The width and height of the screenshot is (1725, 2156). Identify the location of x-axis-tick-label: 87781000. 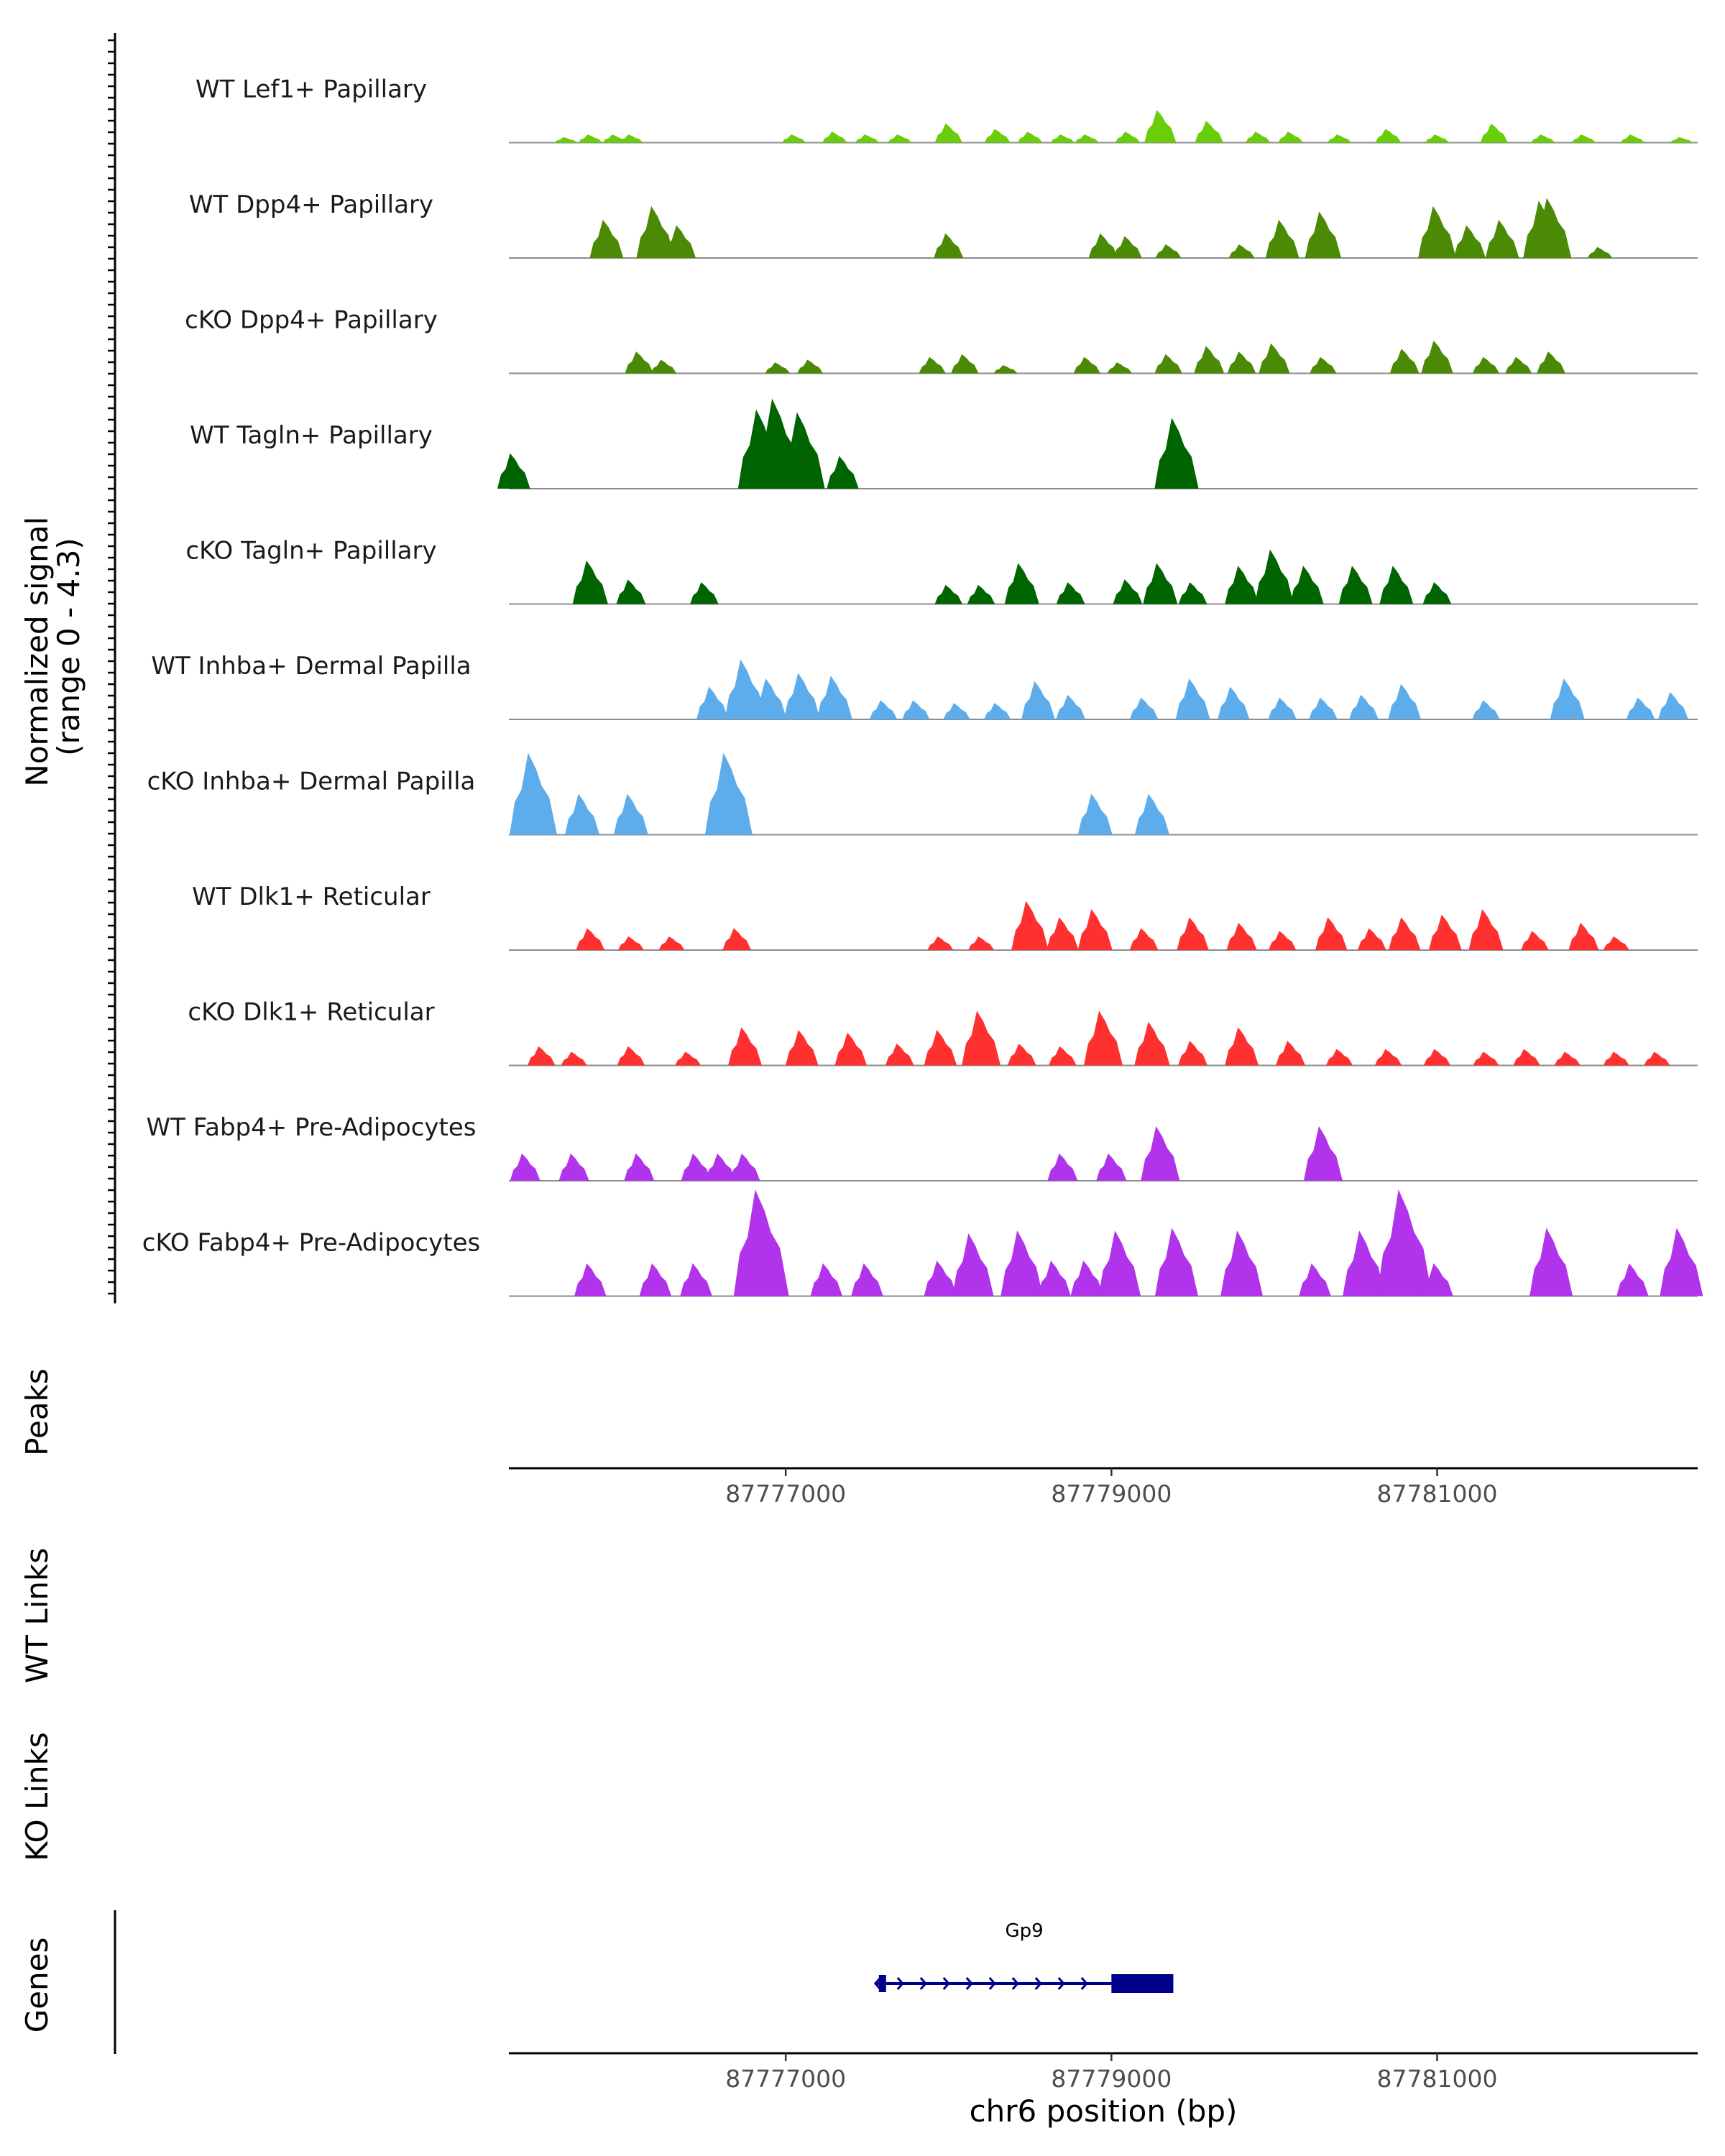
(1436, 1494).